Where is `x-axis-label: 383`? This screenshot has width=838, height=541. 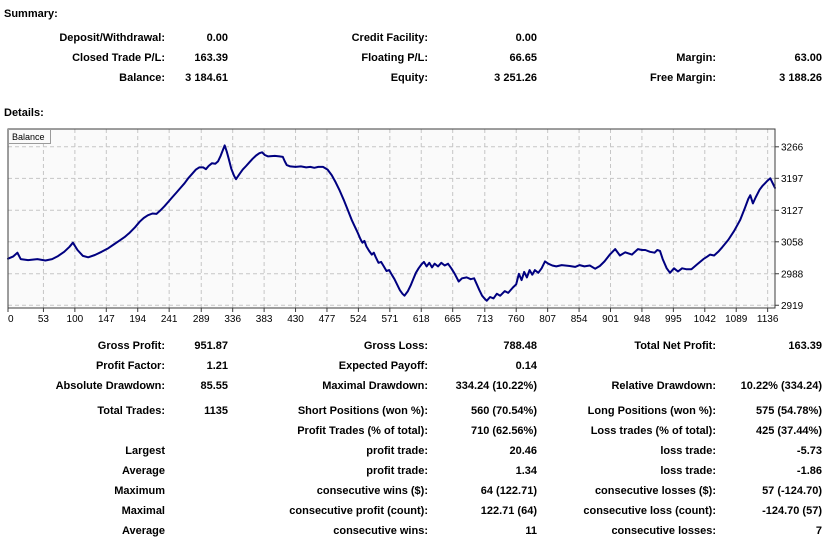 x-axis-label: 383 is located at coordinates (264, 319).